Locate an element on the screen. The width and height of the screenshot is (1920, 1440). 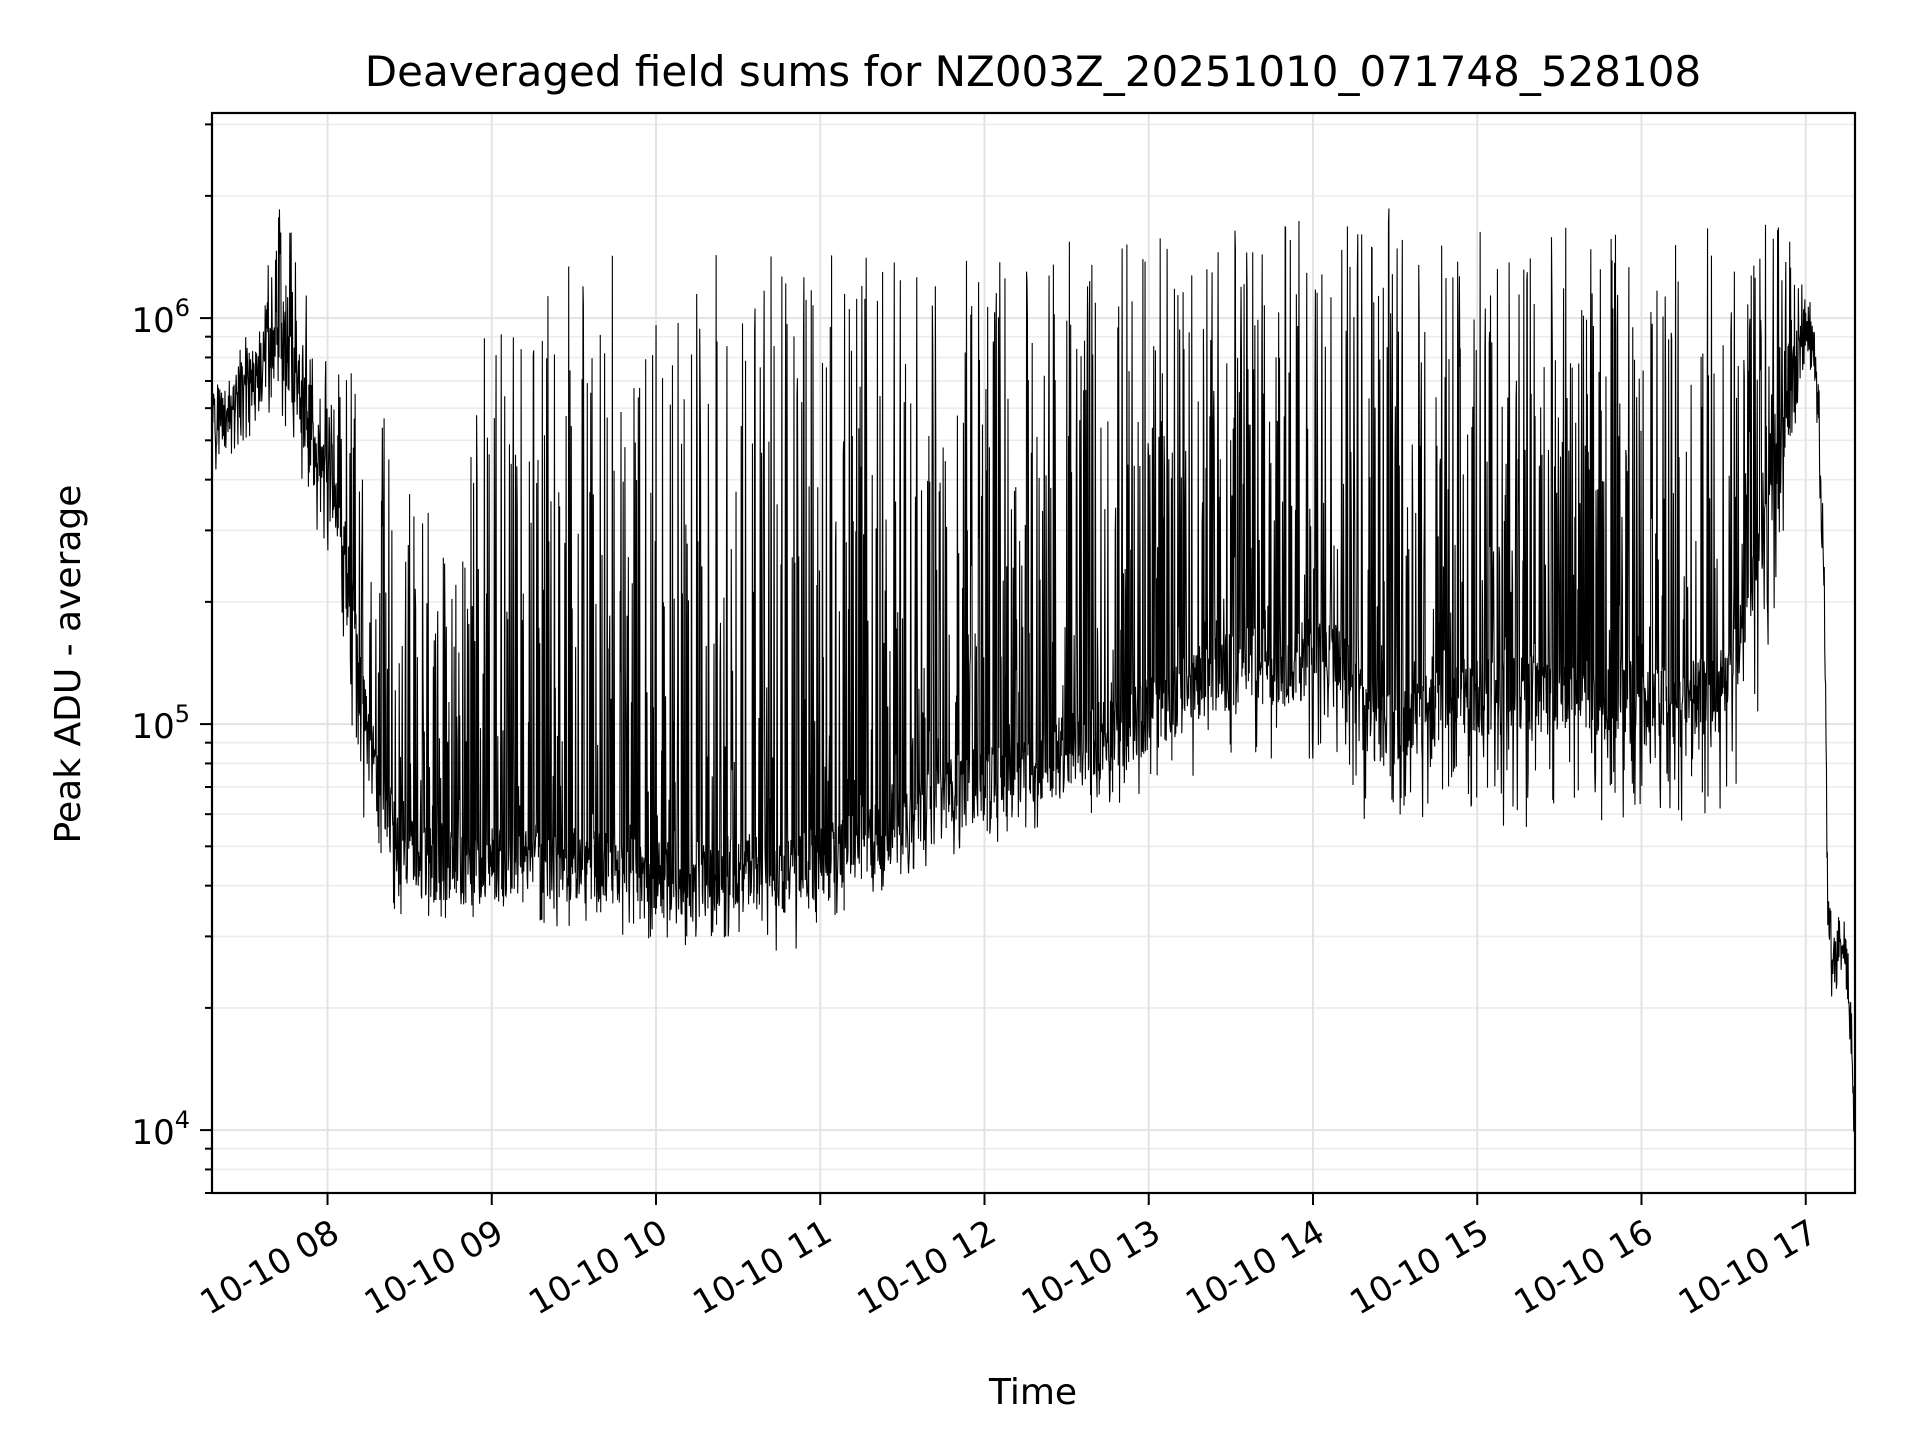
y-tick-label: 10⁵ is located at coordinates (160, 723).